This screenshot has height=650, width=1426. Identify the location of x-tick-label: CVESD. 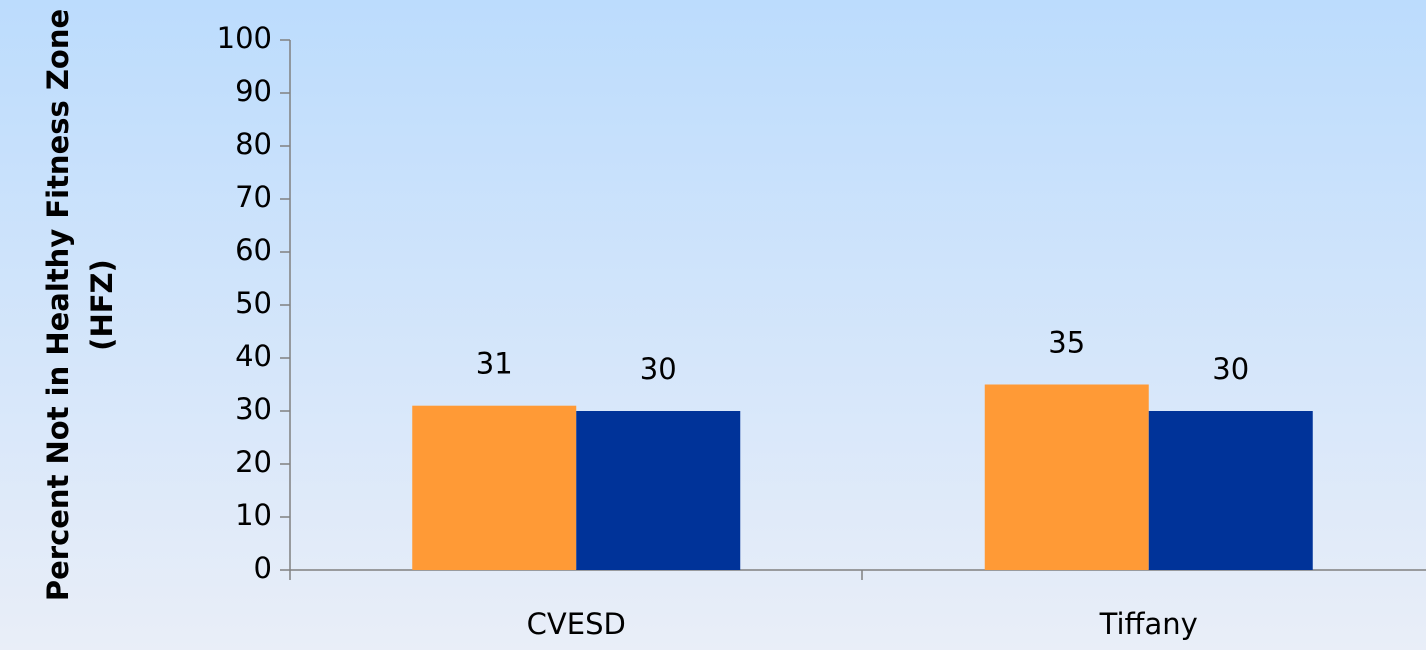
(576, 624).